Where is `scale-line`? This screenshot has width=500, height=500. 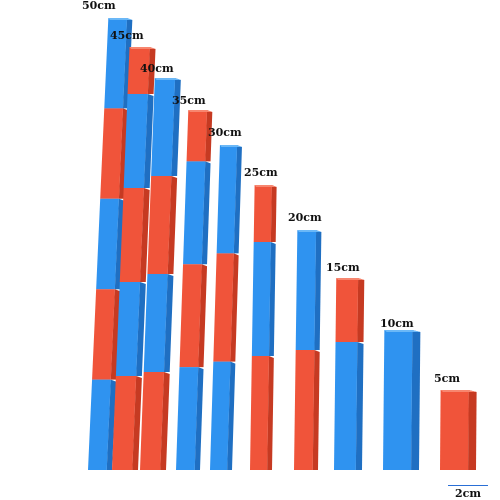 scale-line is located at coordinates (468, 485).